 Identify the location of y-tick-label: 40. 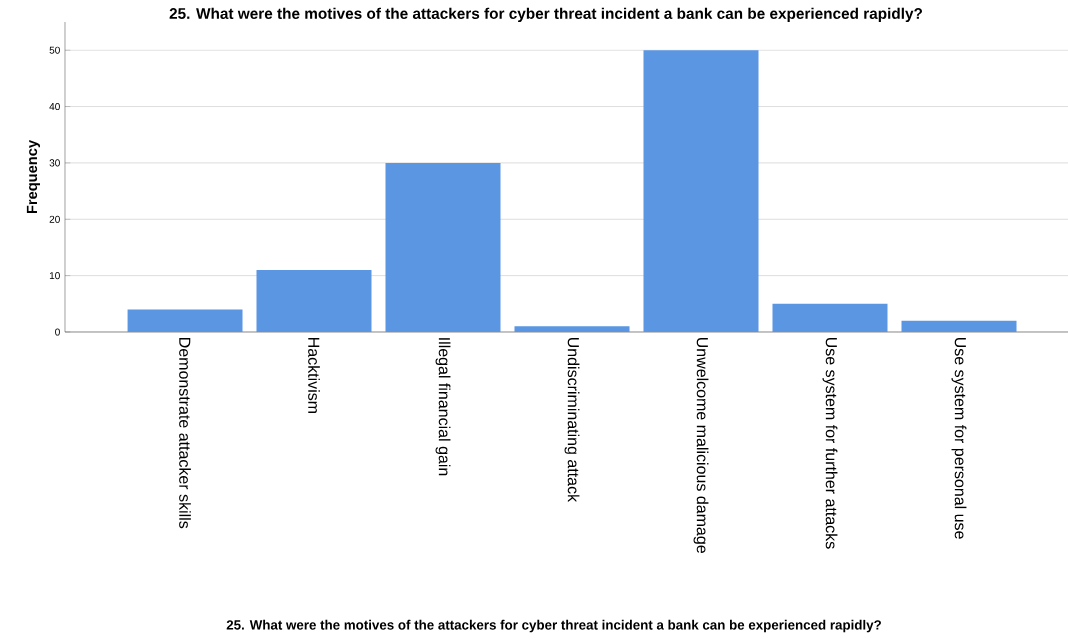
(54, 107).